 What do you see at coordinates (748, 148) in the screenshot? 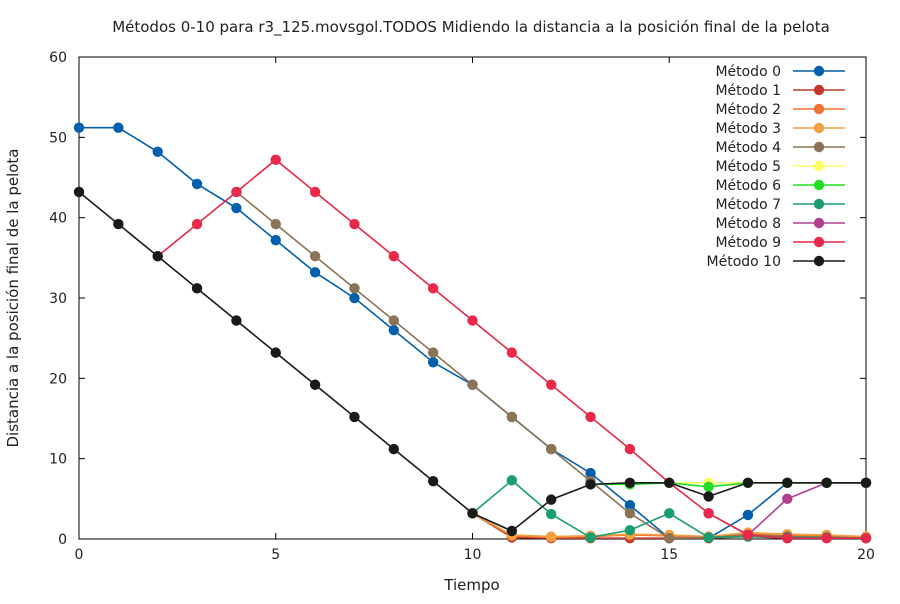
I see `legend-label: Método 4` at bounding box center [748, 148].